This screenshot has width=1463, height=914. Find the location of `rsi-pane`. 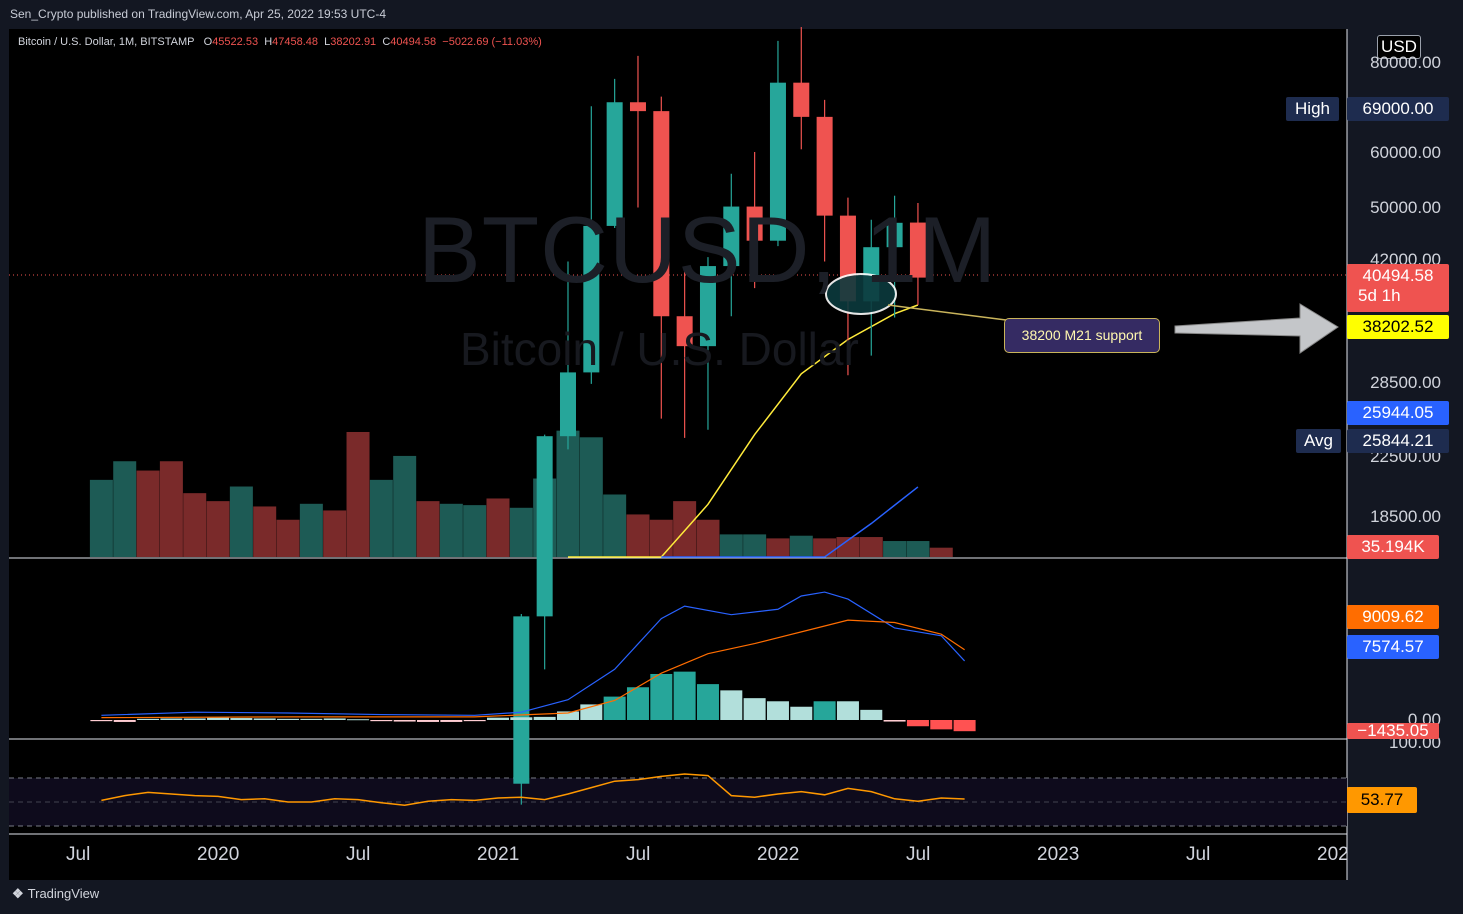

rsi-pane is located at coordinates (533, 789).